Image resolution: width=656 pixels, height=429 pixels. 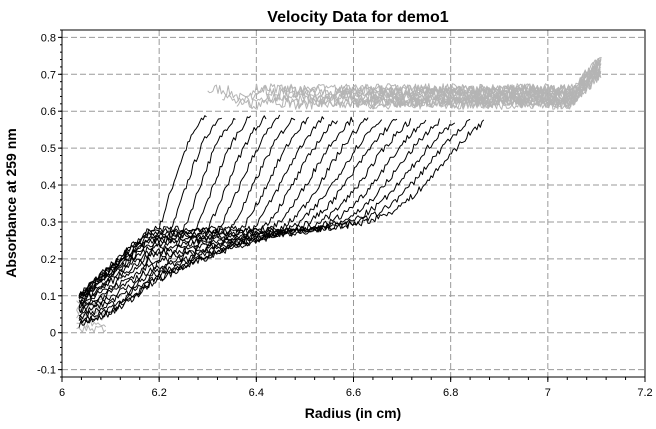 What do you see at coordinates (256, 393) in the screenshot?
I see `x-tick-label: 6.4` at bounding box center [256, 393].